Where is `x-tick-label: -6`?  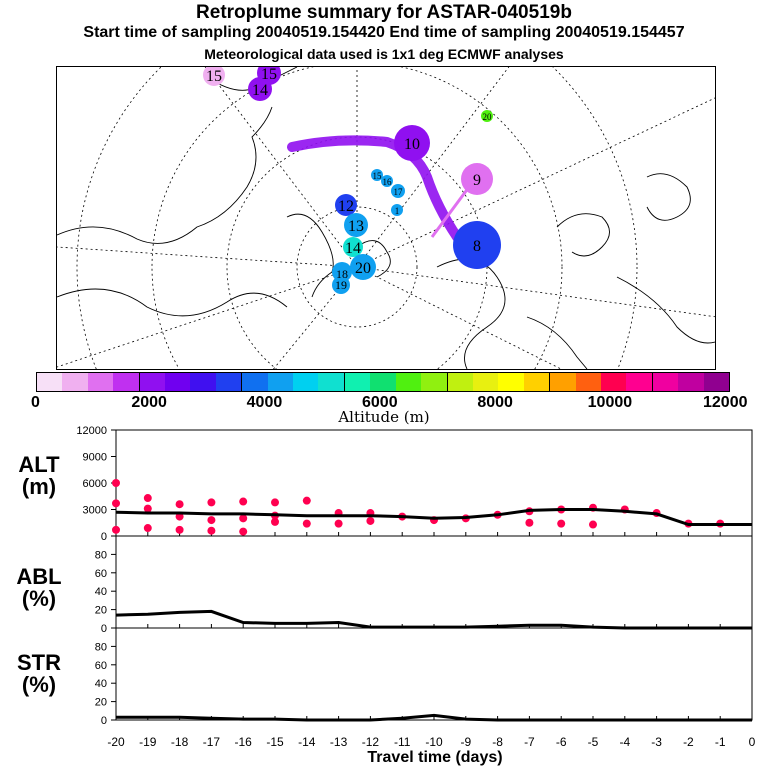 x-tick-label: -6 is located at coordinates (561, 742).